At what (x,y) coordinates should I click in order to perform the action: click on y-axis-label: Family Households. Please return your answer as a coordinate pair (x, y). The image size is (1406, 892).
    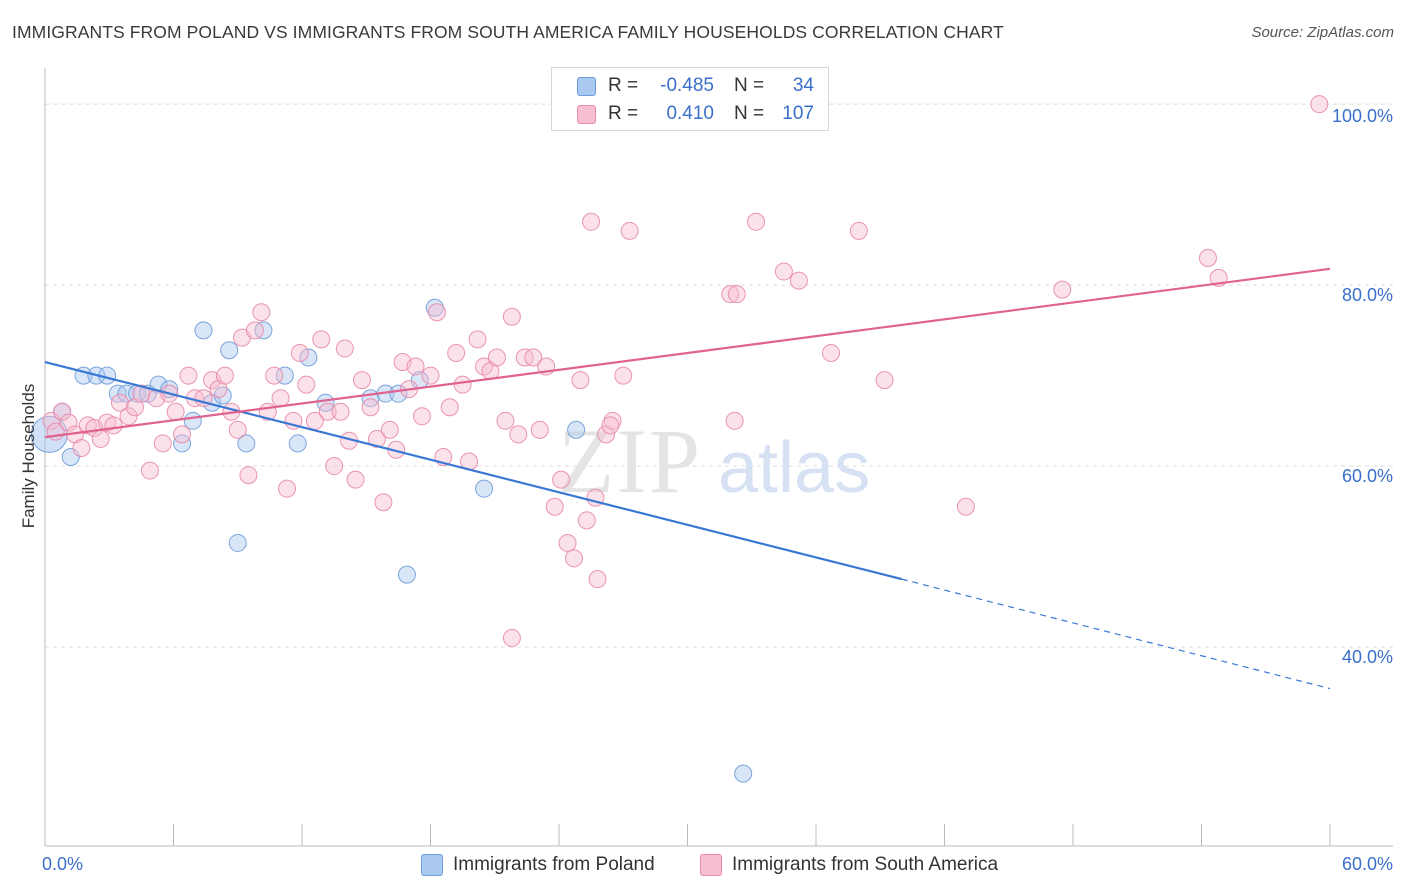
    Looking at the image, I should click on (28, 456).